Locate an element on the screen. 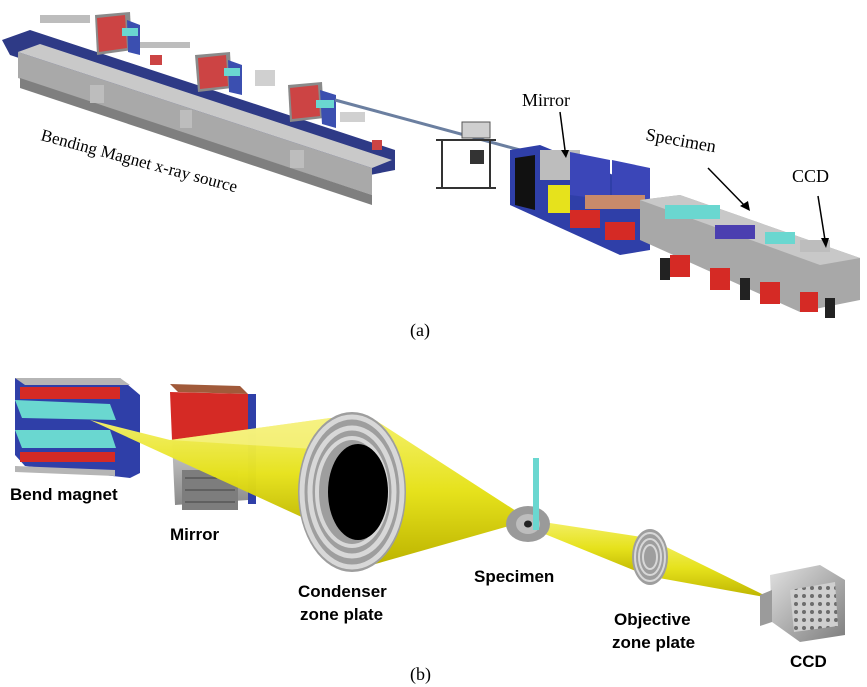 The image size is (867, 687). label-mirror-b: Mirror is located at coordinates (195, 534).